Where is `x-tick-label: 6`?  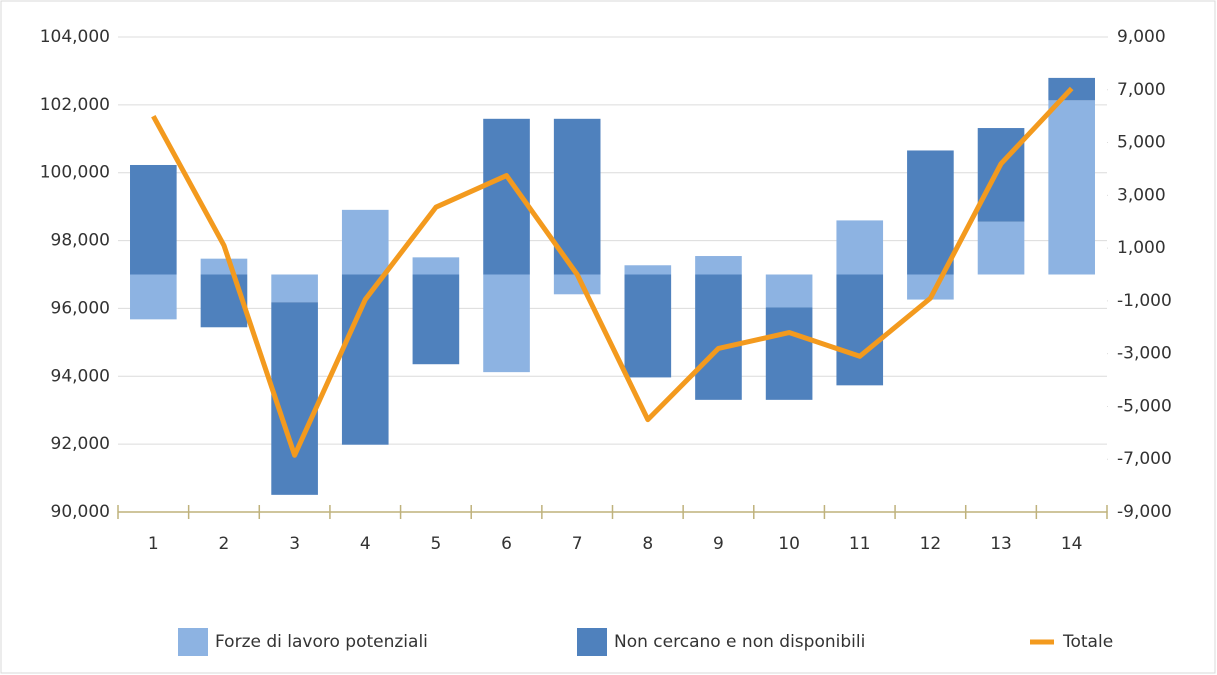
x-tick-label: 6 is located at coordinates (506, 544).